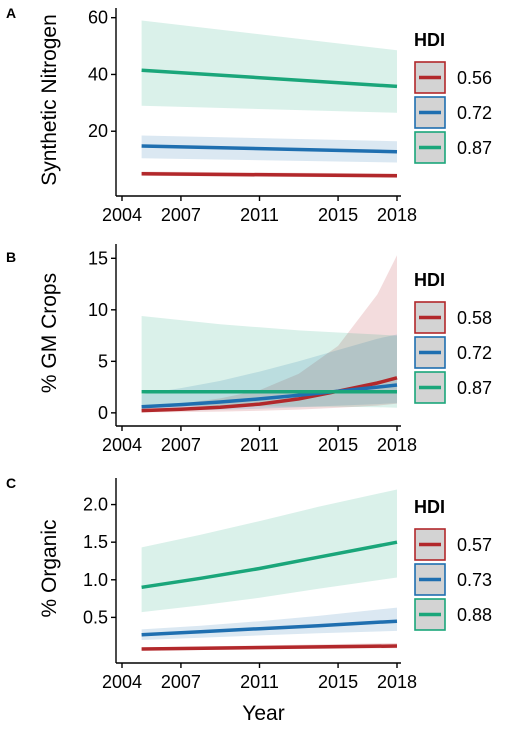 This screenshot has width=510, height=729. I want to click on y-tick-label: 60, so click(98, 18).